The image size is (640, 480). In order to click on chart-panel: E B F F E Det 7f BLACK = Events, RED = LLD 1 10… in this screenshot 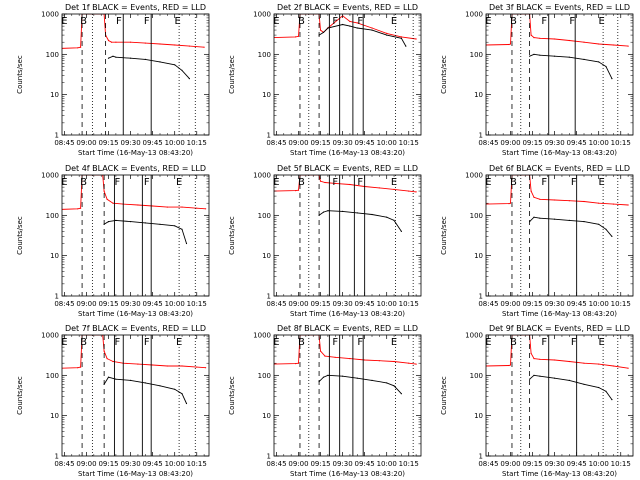, I will do `click(113, 401)`.